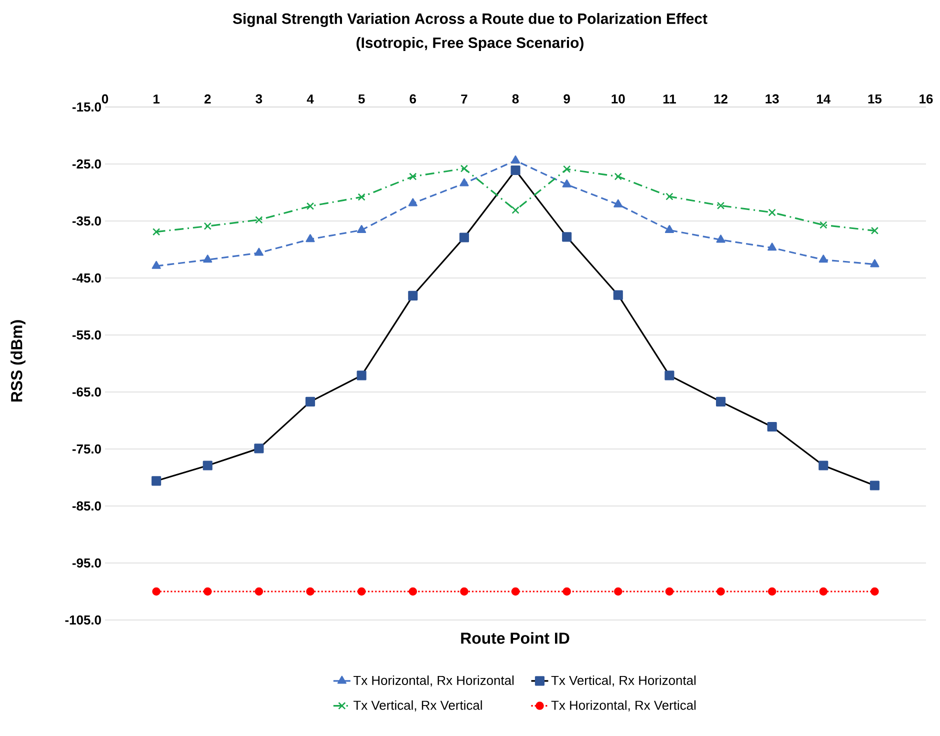 The width and height of the screenshot is (940, 736). I want to click on y-tick-label: -105.0, so click(83, 620).